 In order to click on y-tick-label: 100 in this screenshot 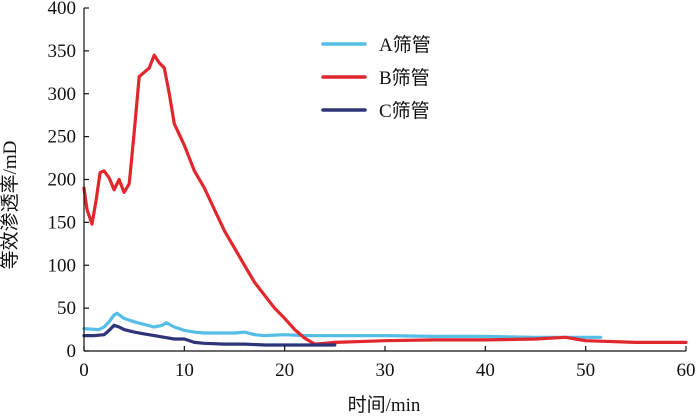, I will do `click(62, 265)`.